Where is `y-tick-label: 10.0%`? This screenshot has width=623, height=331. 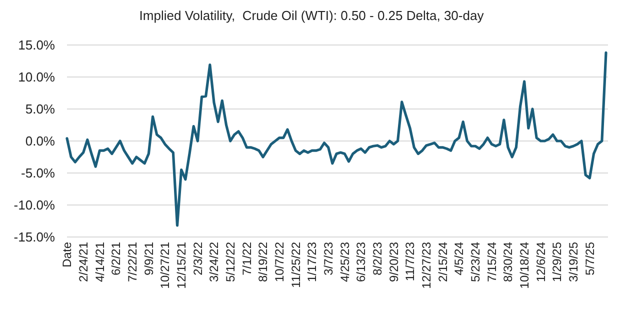
y-tick-label: 10.0% is located at coordinates (37, 77).